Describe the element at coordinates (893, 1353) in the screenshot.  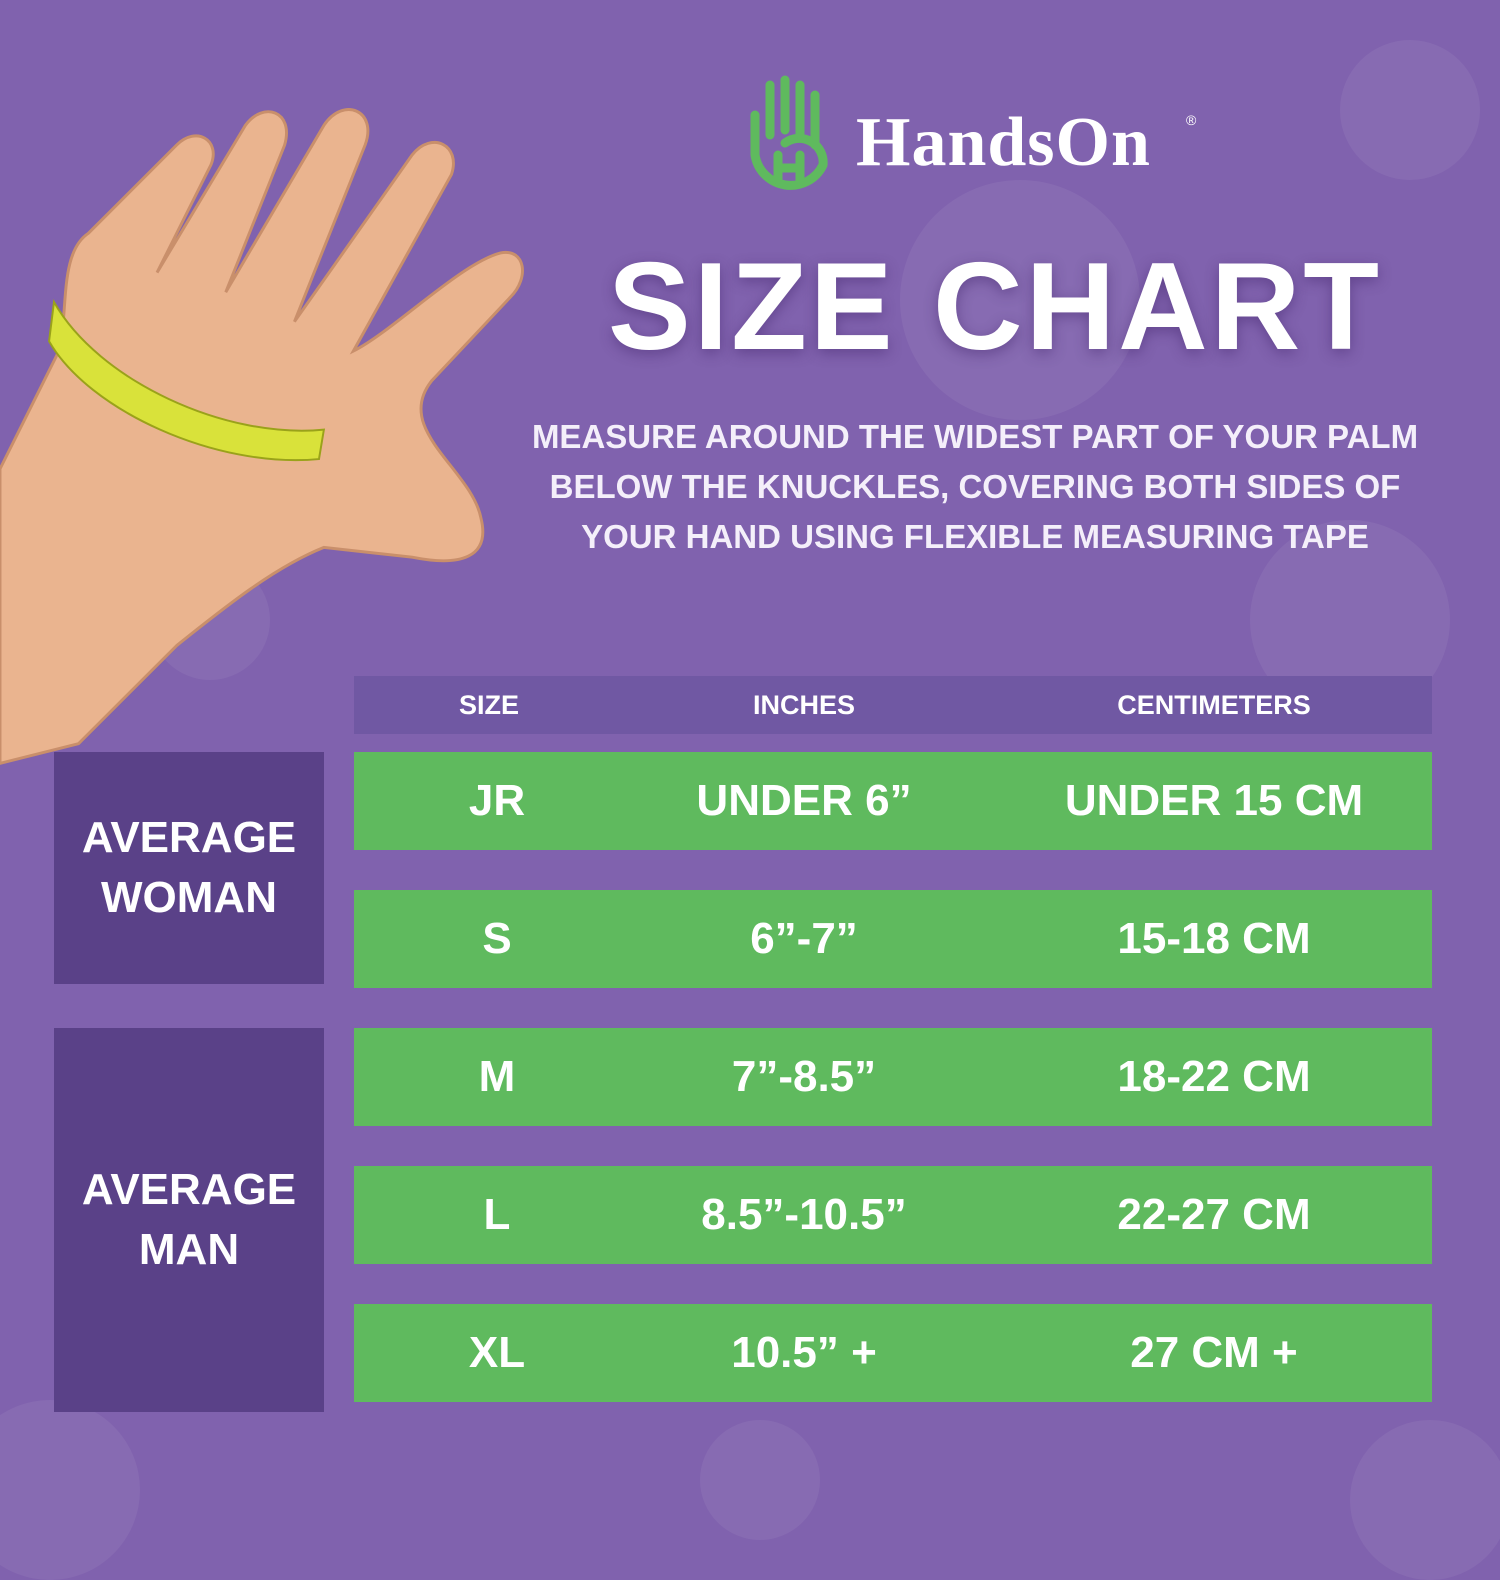
I see `table-row: XL 10.5” + 27 CM +` at that location.